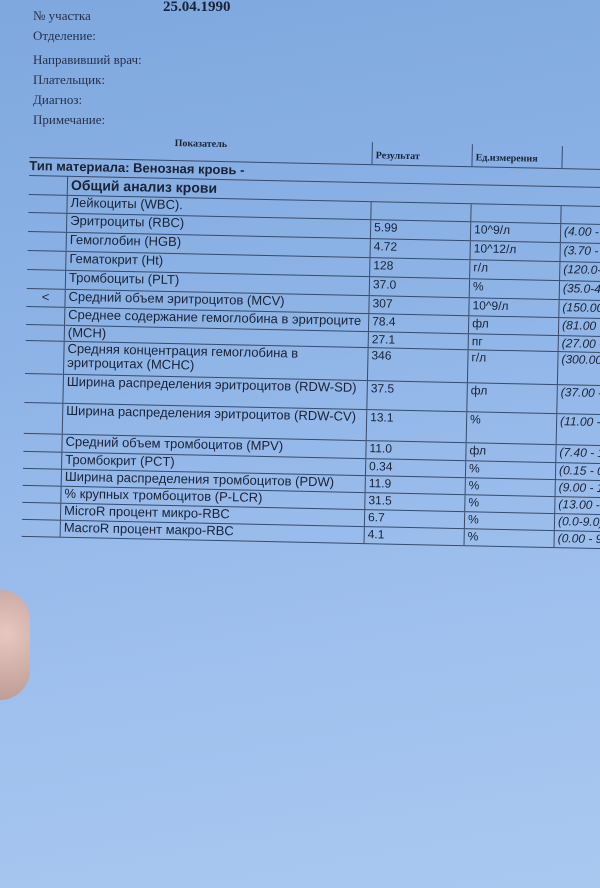 This screenshot has height=888, width=600. What do you see at coordinates (579, 471) in the screenshot?
I see `reference-range: (0.15 - 0.4` at bounding box center [579, 471].